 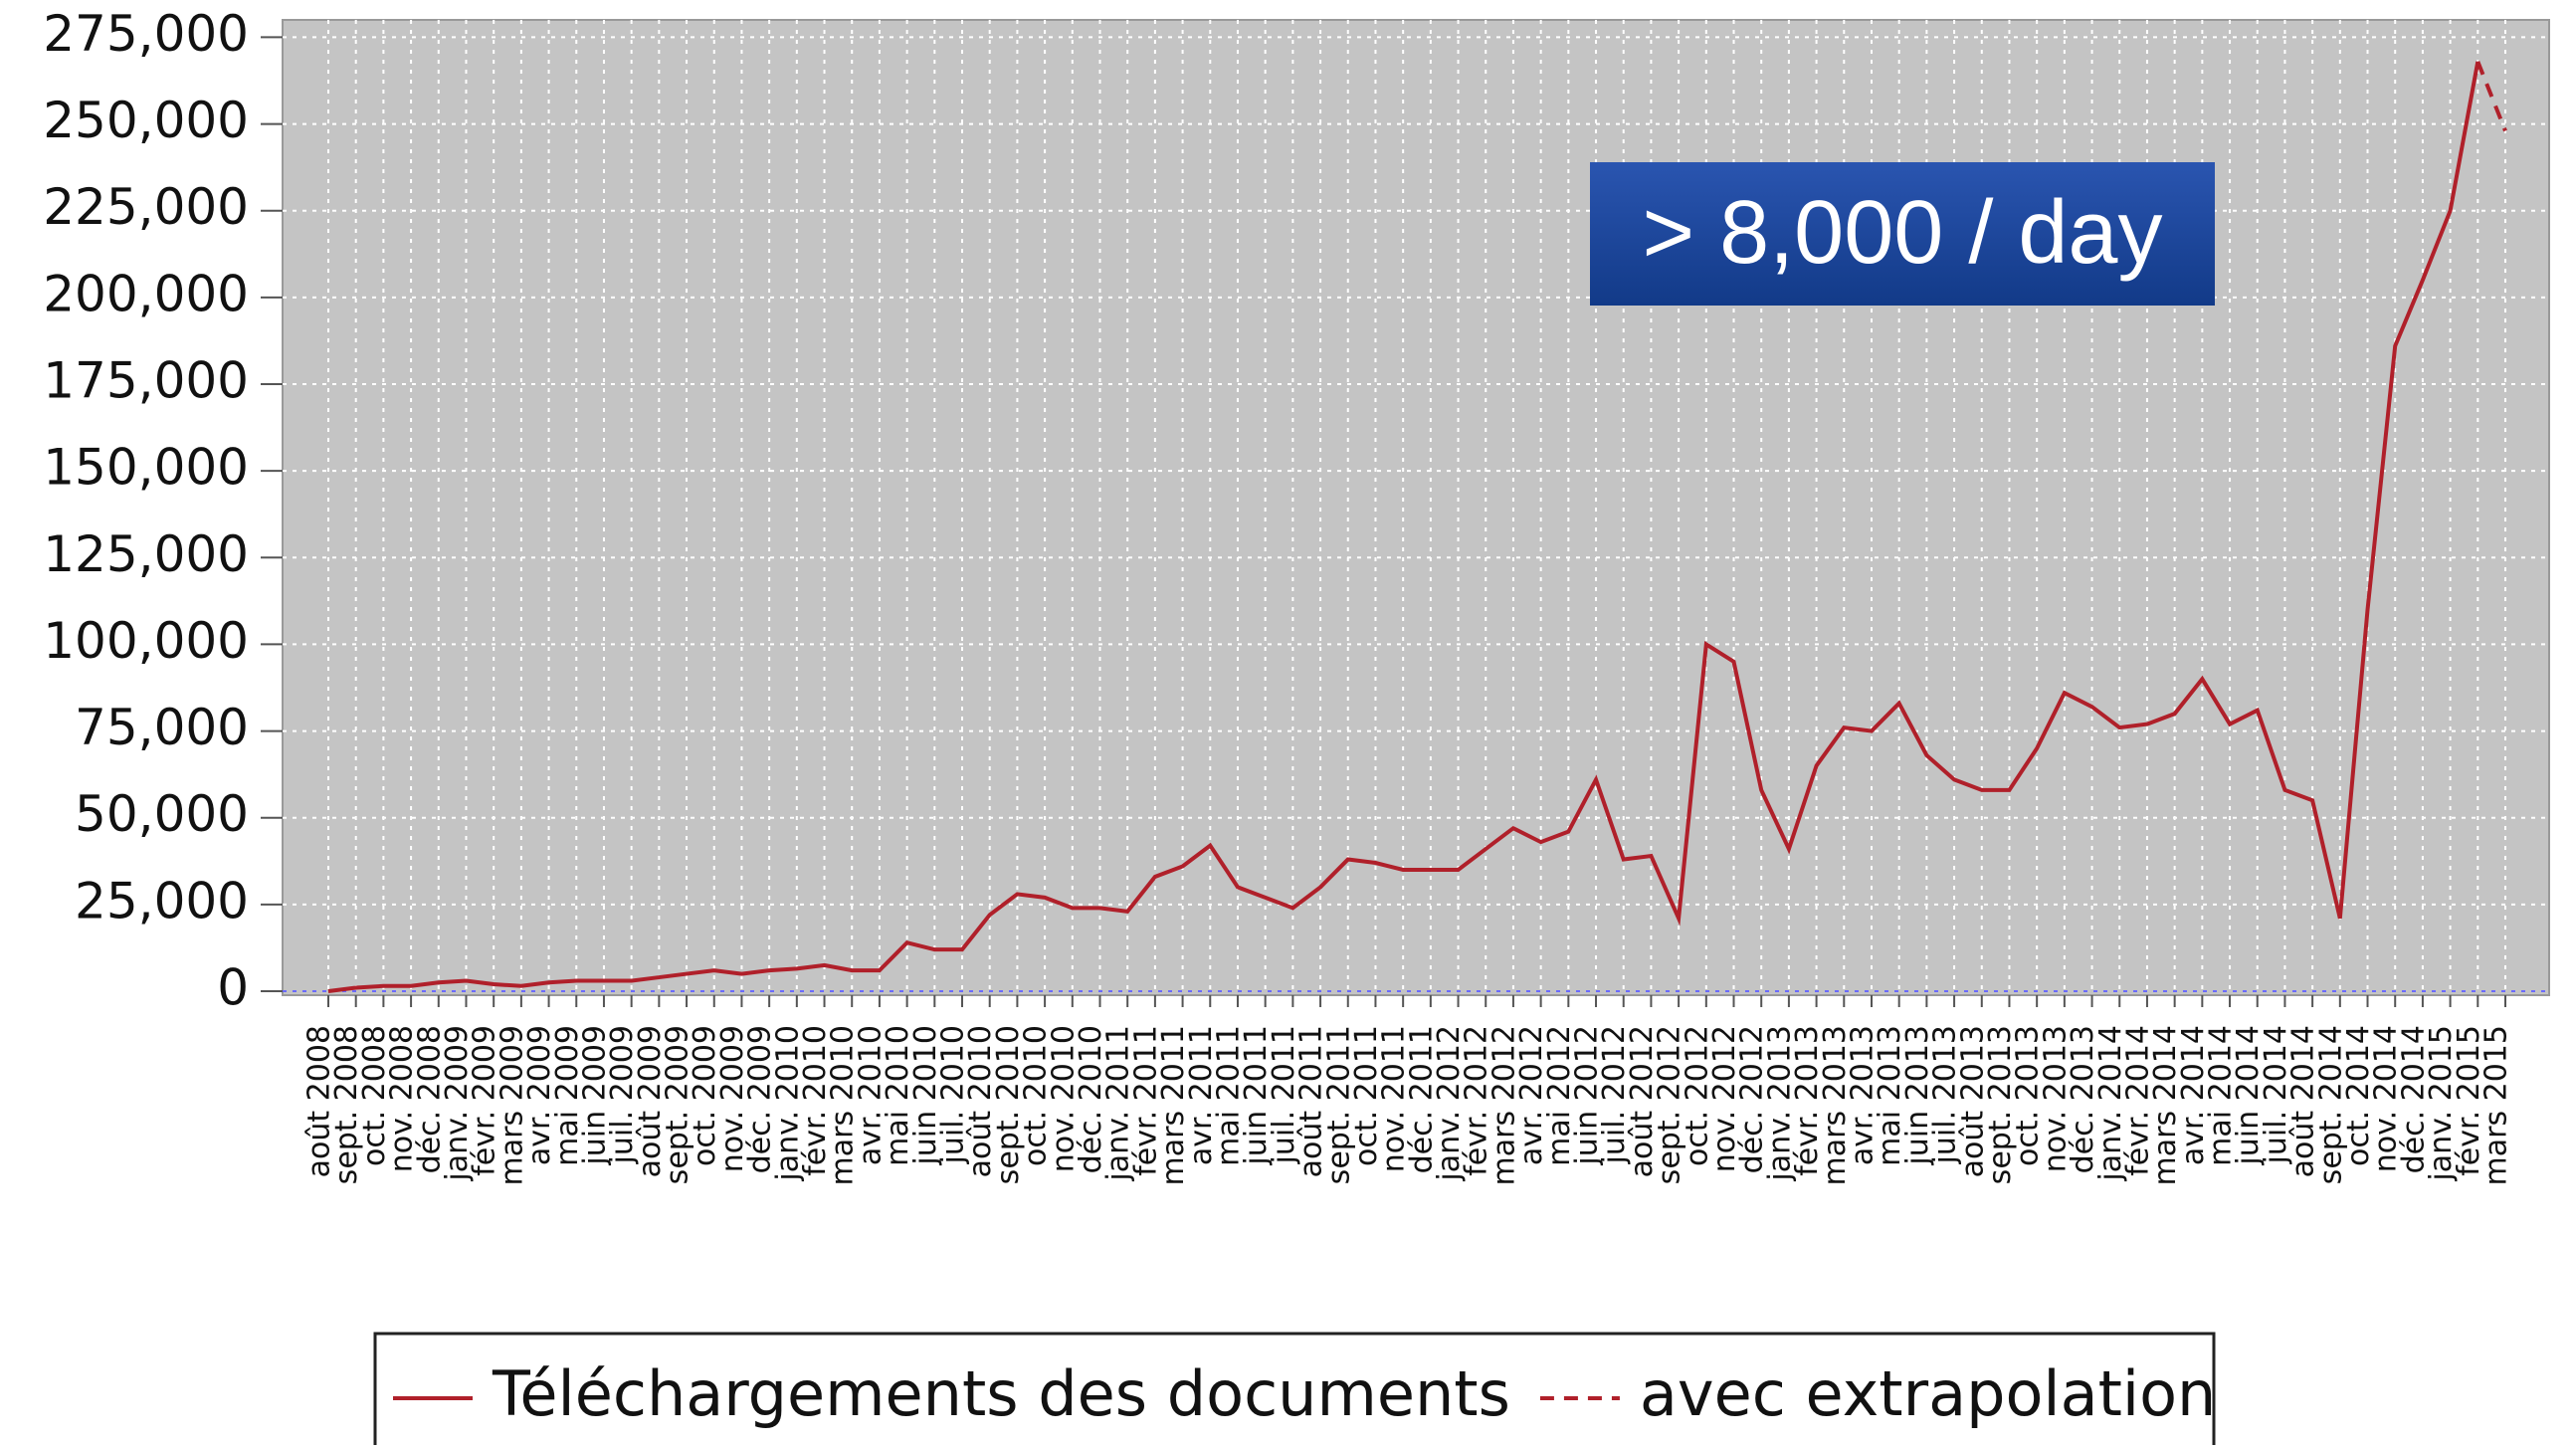 What do you see at coordinates (146, 468) in the screenshot?
I see `y-tick-label: 150,000` at bounding box center [146, 468].